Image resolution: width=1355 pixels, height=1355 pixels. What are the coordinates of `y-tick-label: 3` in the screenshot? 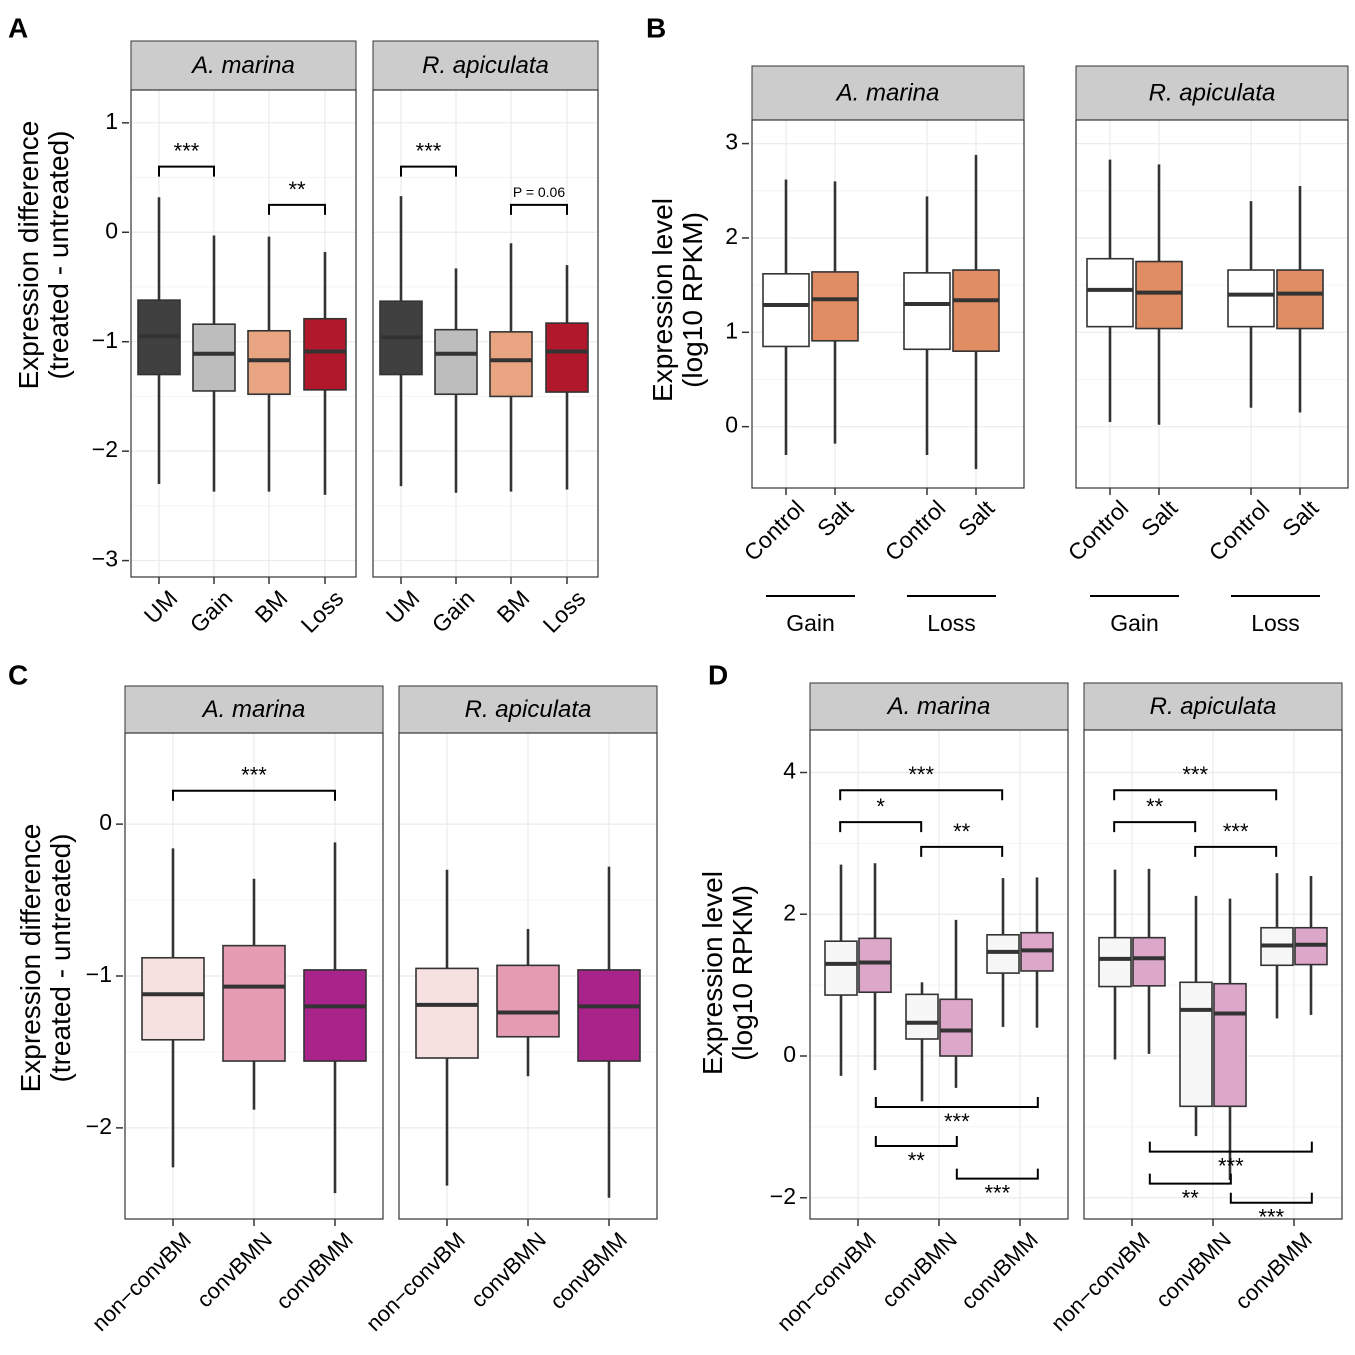 It's located at (731, 142).